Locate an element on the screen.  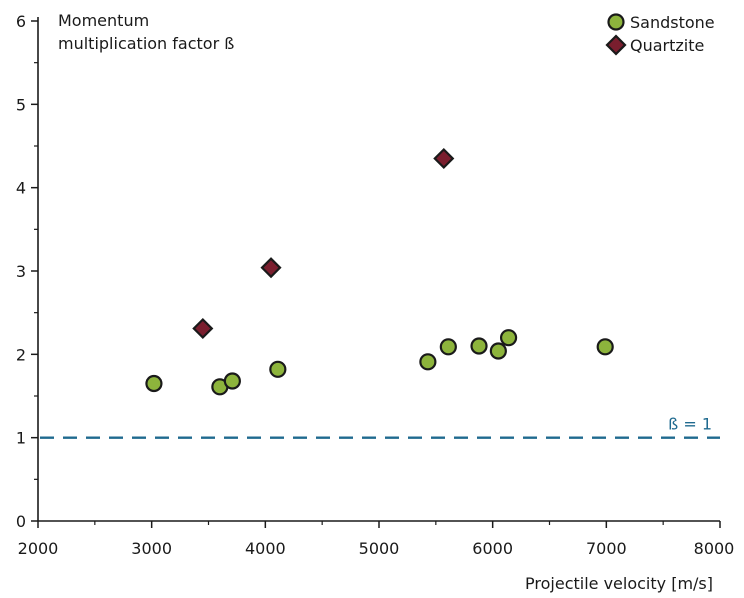
y-tick-label: 5 is located at coordinates (21, 104).